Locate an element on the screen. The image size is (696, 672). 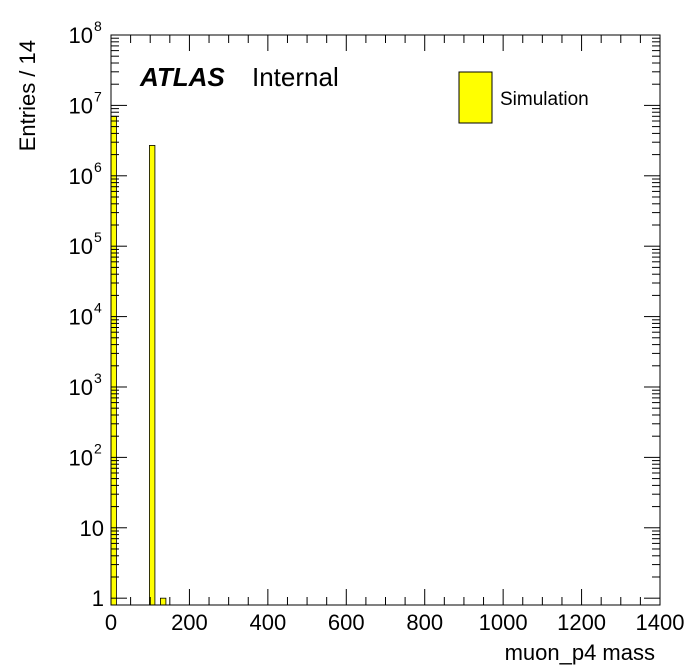
x-tick-label: 1000 is located at coordinates (503, 622).